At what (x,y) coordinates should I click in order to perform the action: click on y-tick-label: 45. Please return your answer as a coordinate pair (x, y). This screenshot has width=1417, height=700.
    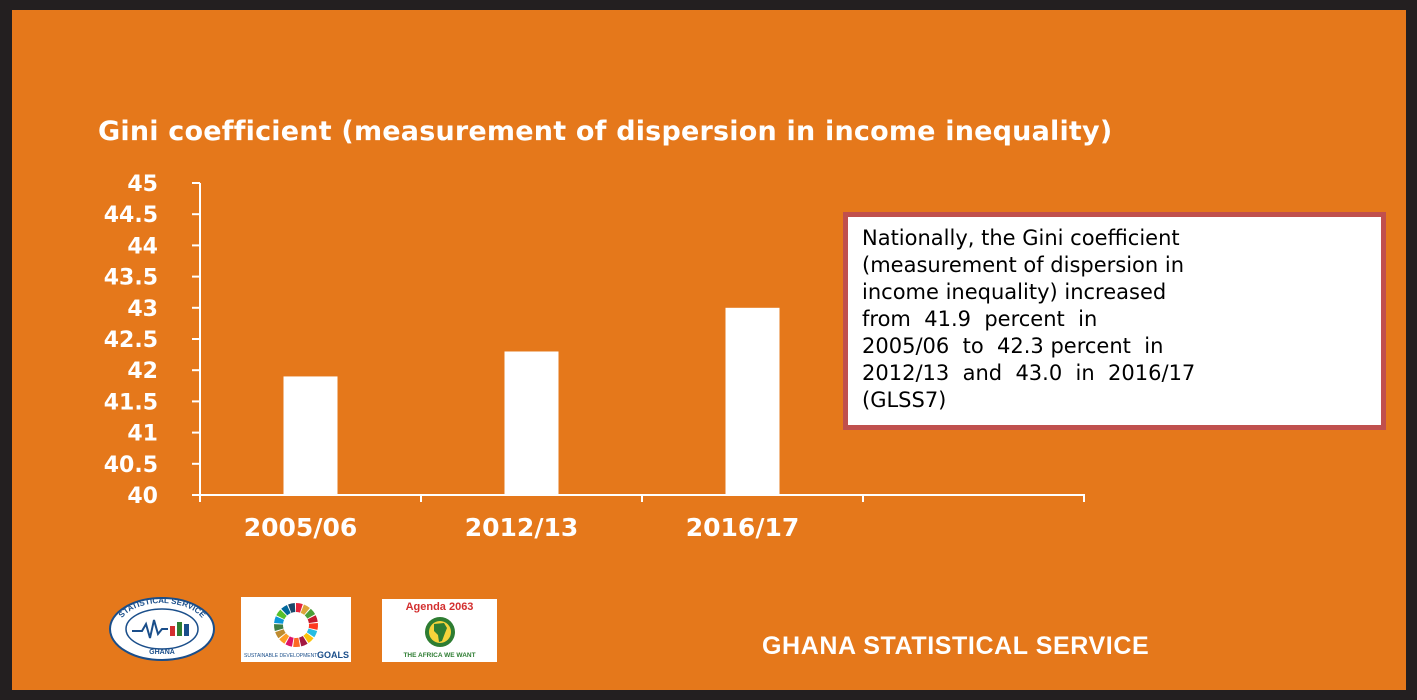
    Looking at the image, I should click on (142, 184).